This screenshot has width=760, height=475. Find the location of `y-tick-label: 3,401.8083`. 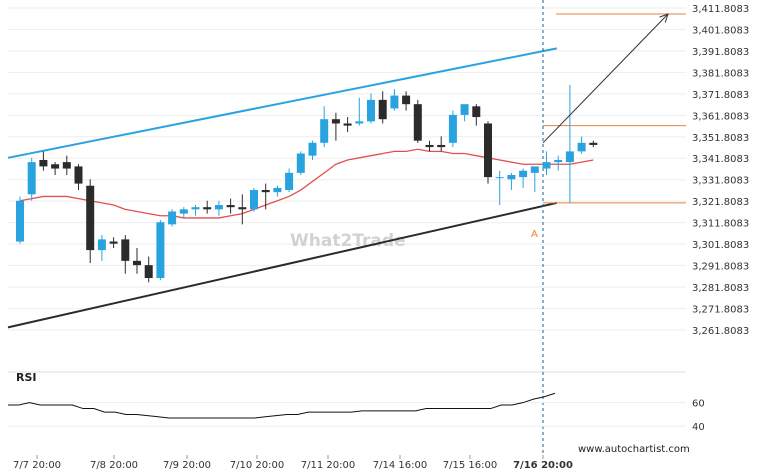

y-tick-label: 3,401.8083 is located at coordinates (720, 30).